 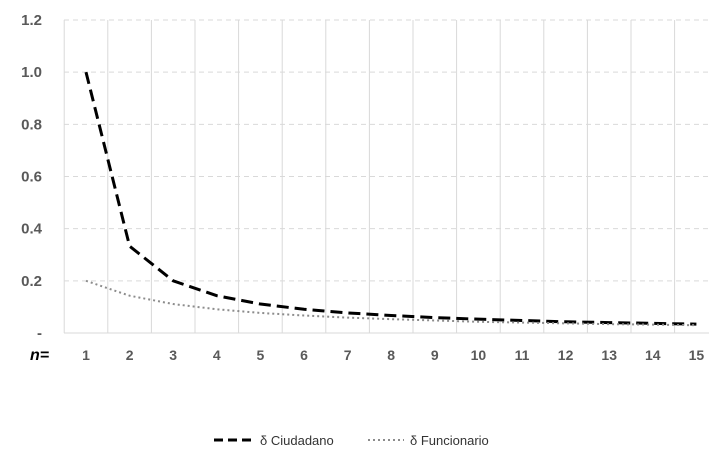 What do you see at coordinates (31, 20) in the screenshot?
I see `y-tick-label: 1.2` at bounding box center [31, 20].